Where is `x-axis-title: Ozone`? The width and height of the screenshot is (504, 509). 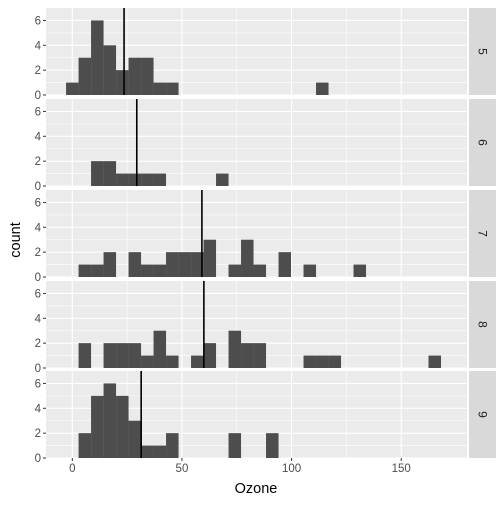 x-axis-title: Ozone is located at coordinates (256, 489).